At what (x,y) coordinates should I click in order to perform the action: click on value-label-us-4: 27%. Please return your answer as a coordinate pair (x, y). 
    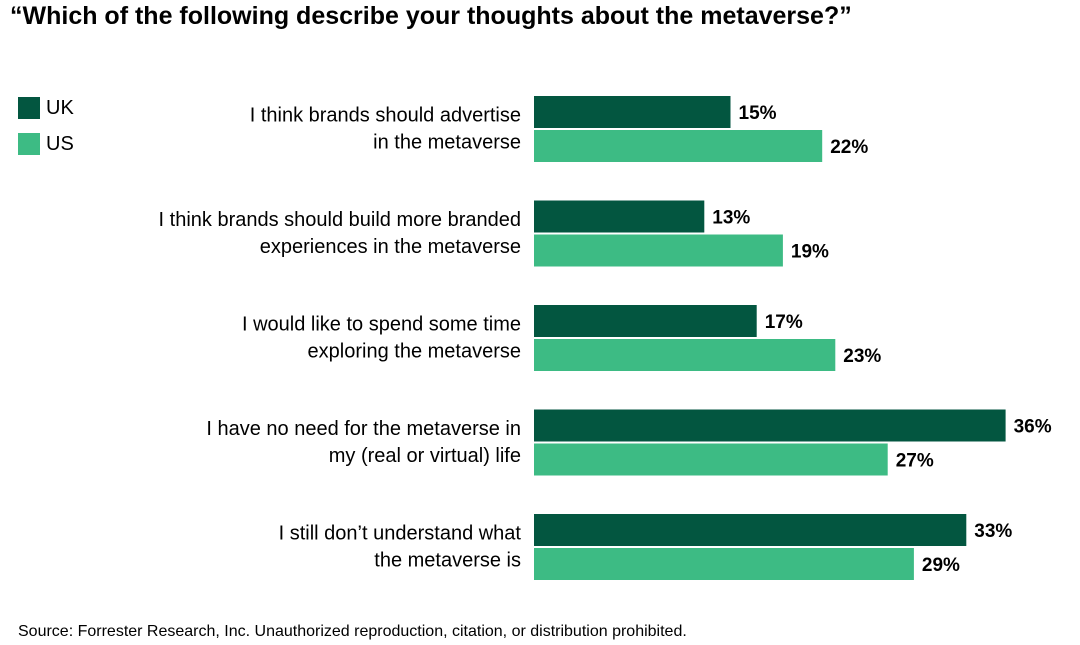
    Looking at the image, I should click on (915, 461).